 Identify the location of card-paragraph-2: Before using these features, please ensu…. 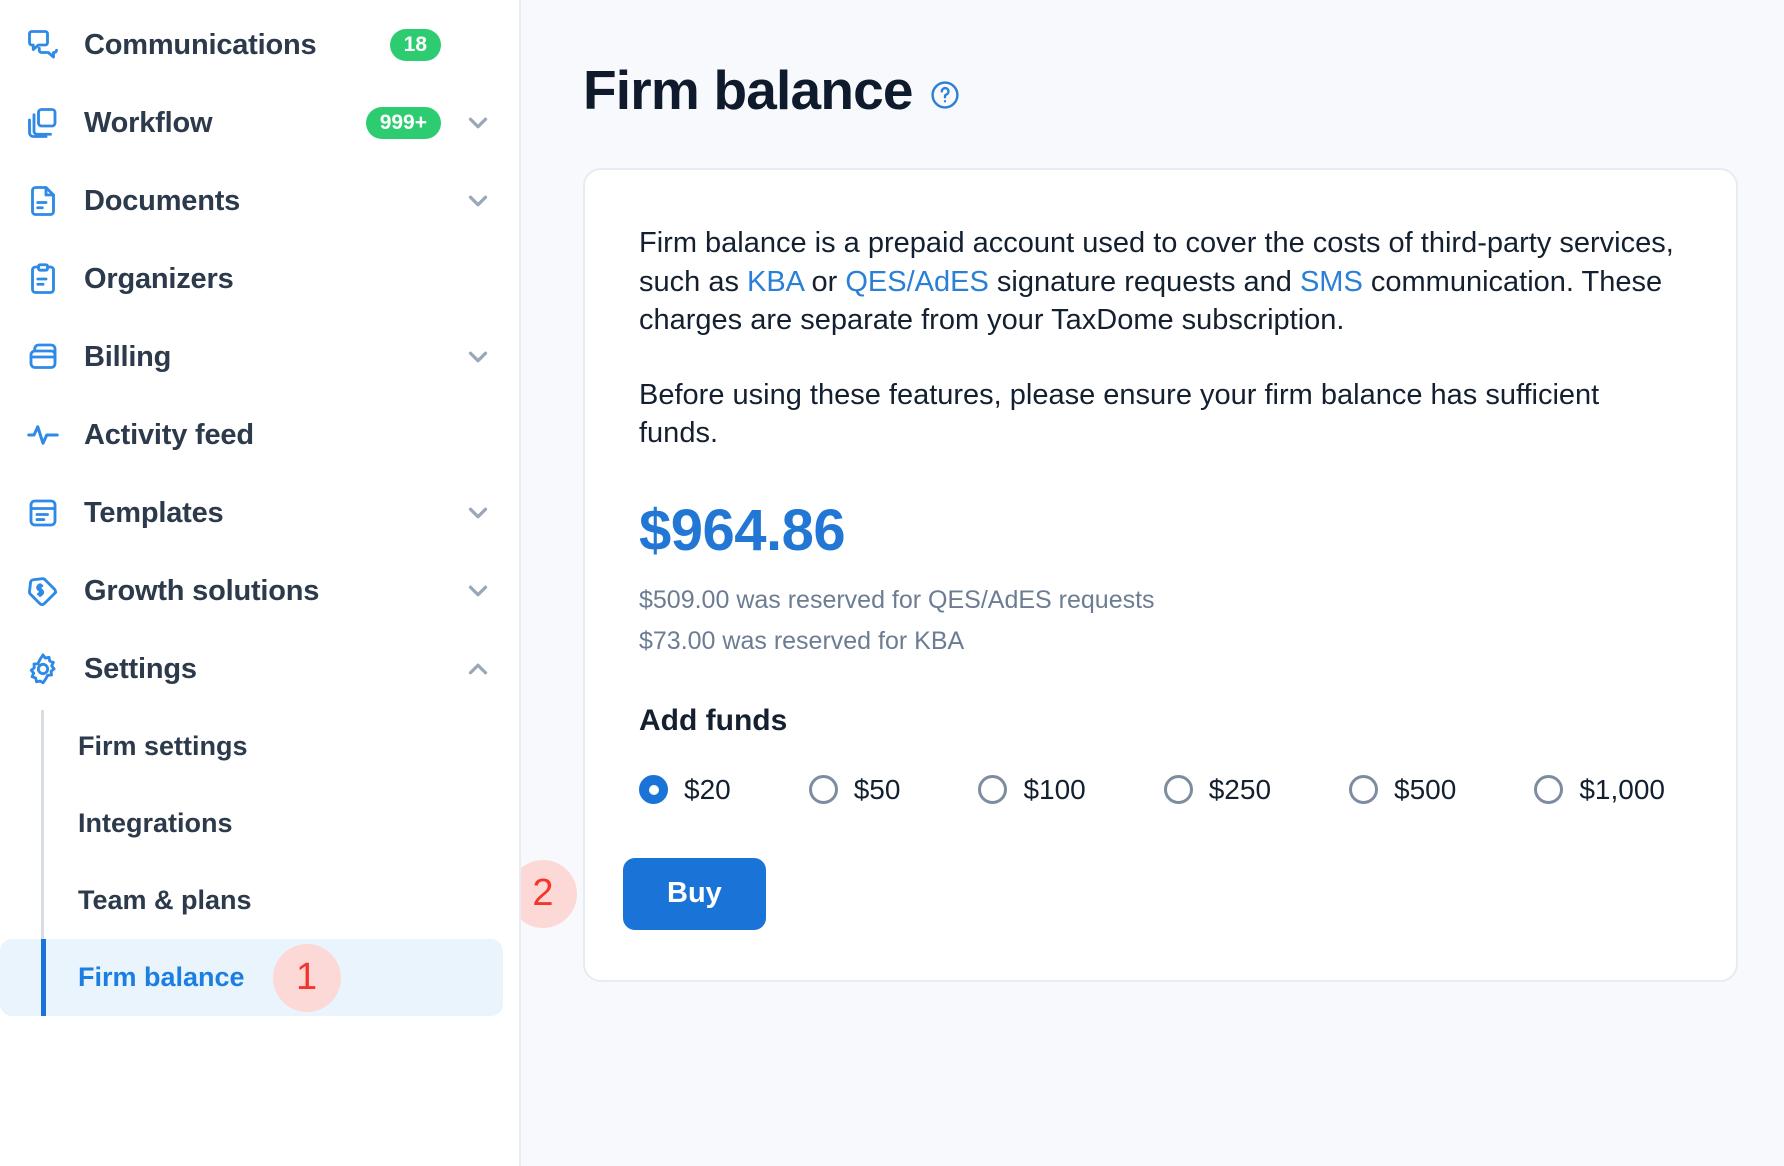
(1119, 414).